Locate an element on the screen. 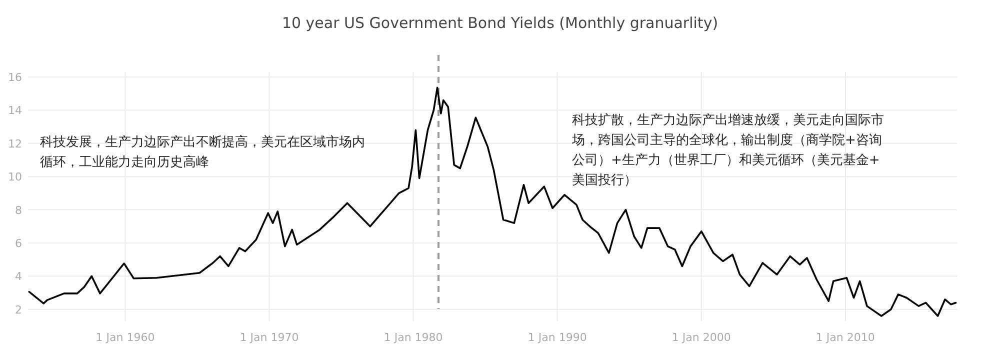  annotation: 科技发展，生产力边际产出不断提高，美元在区域市场内循环，工业能力走向历史高峰 is located at coordinates (202, 152).